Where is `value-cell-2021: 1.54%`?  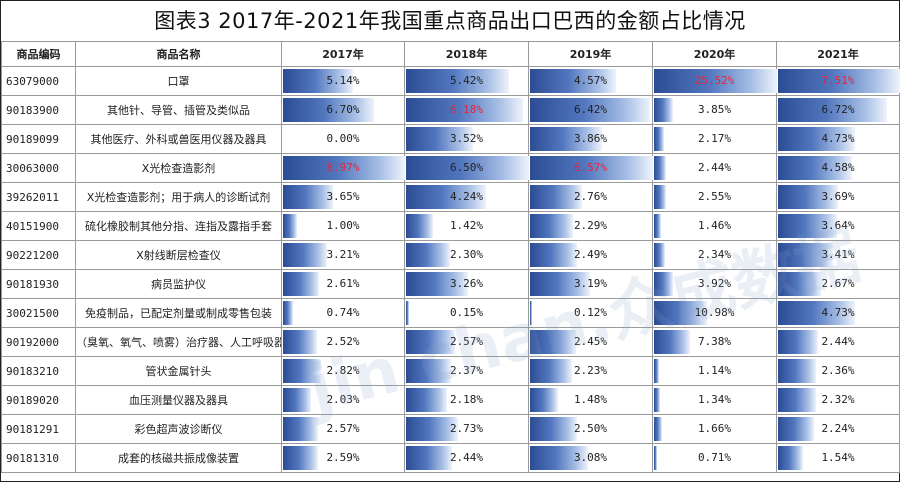 value-cell-2021: 1.54% is located at coordinates (838, 458).